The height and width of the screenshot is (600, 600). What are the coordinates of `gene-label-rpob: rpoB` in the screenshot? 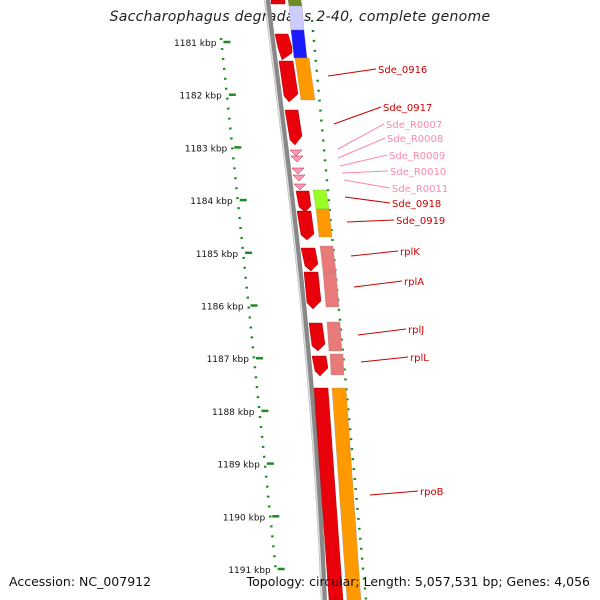 It's located at (432, 492).